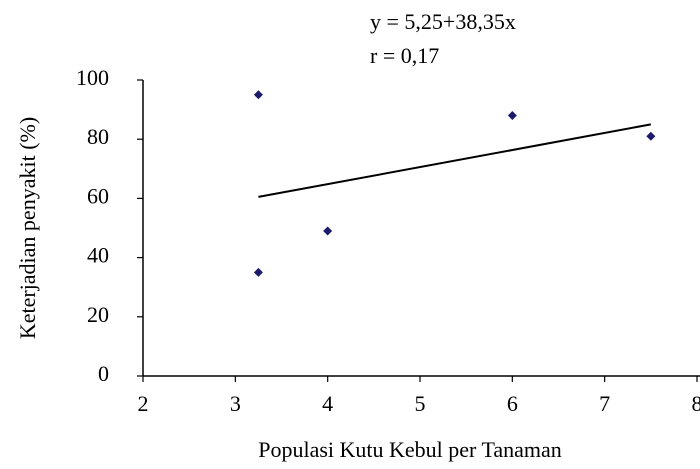 Image resolution: width=700 pixels, height=469 pixels. What do you see at coordinates (98, 195) in the screenshot?
I see `y-tick-label: 60` at bounding box center [98, 195].